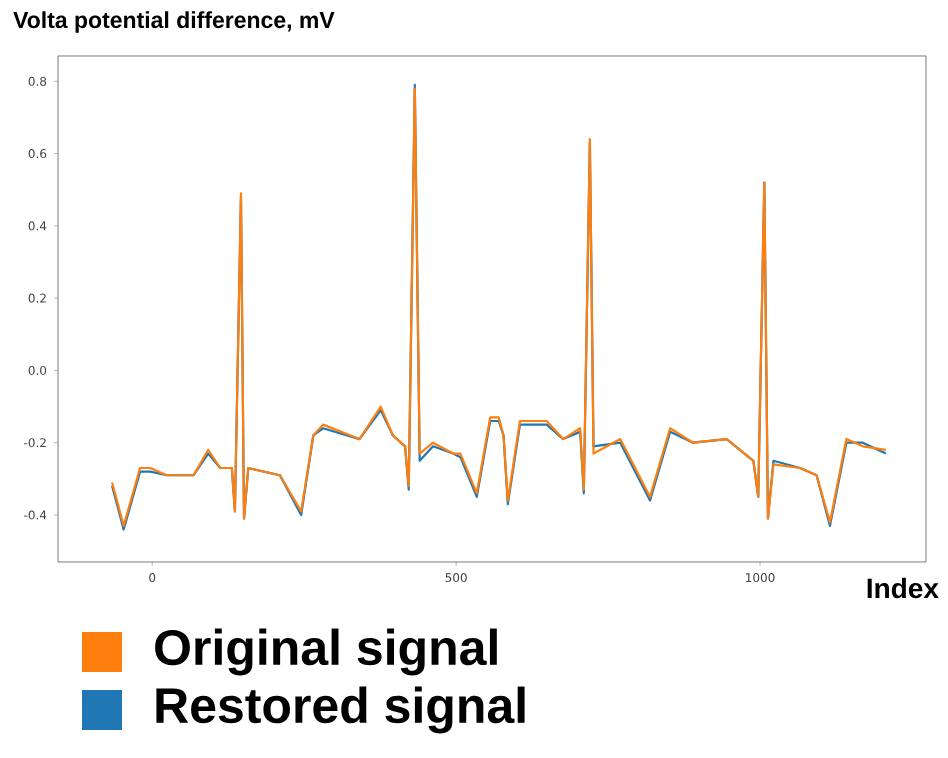  Describe the element at coordinates (340, 710) in the screenshot. I see `legend-label: Restored signal` at that location.